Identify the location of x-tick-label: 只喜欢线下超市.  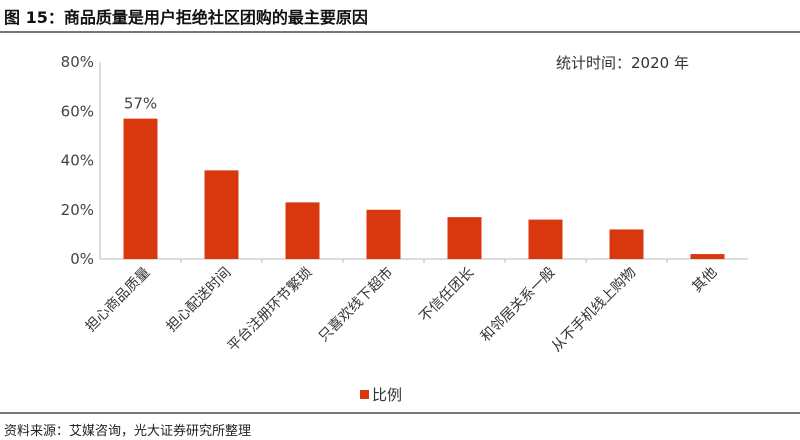
(355, 304).